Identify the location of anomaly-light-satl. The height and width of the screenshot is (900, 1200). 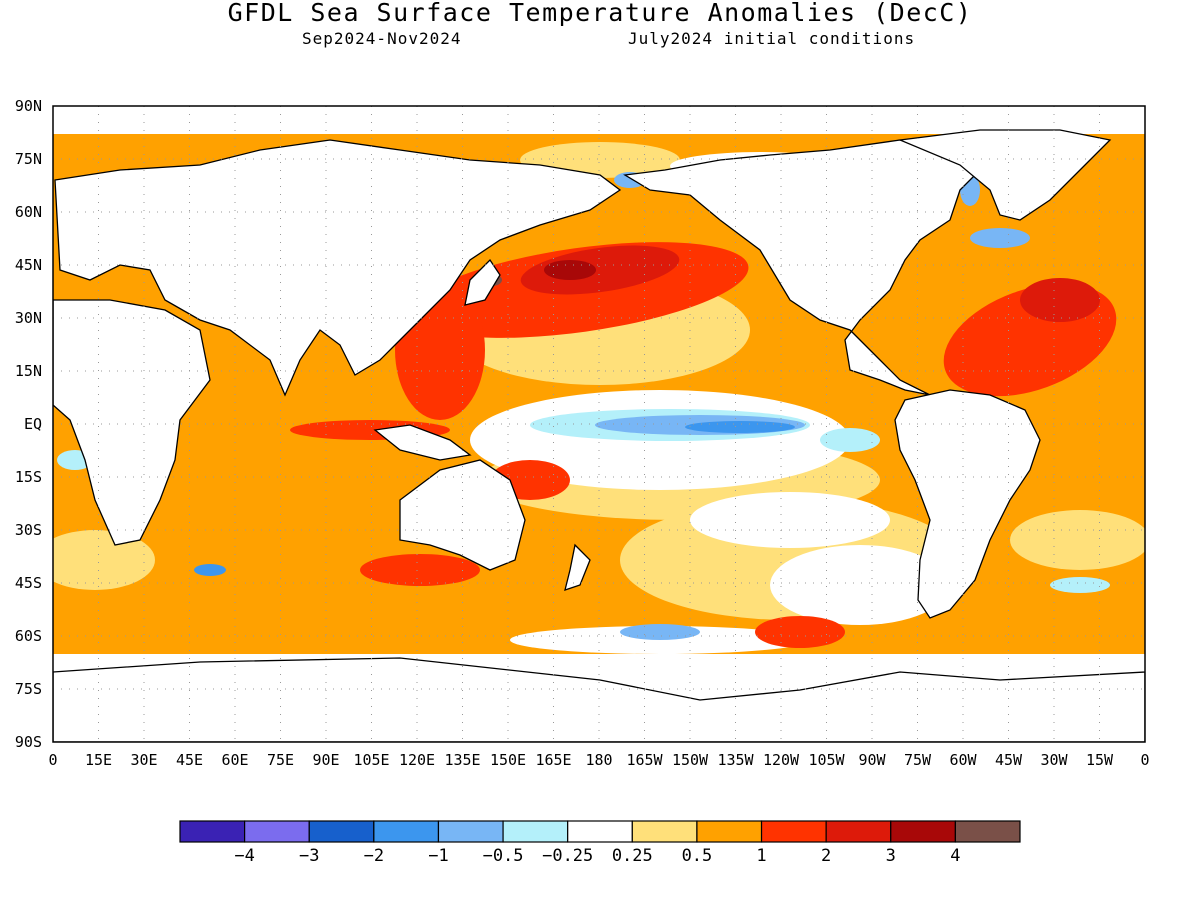
(104, 560).